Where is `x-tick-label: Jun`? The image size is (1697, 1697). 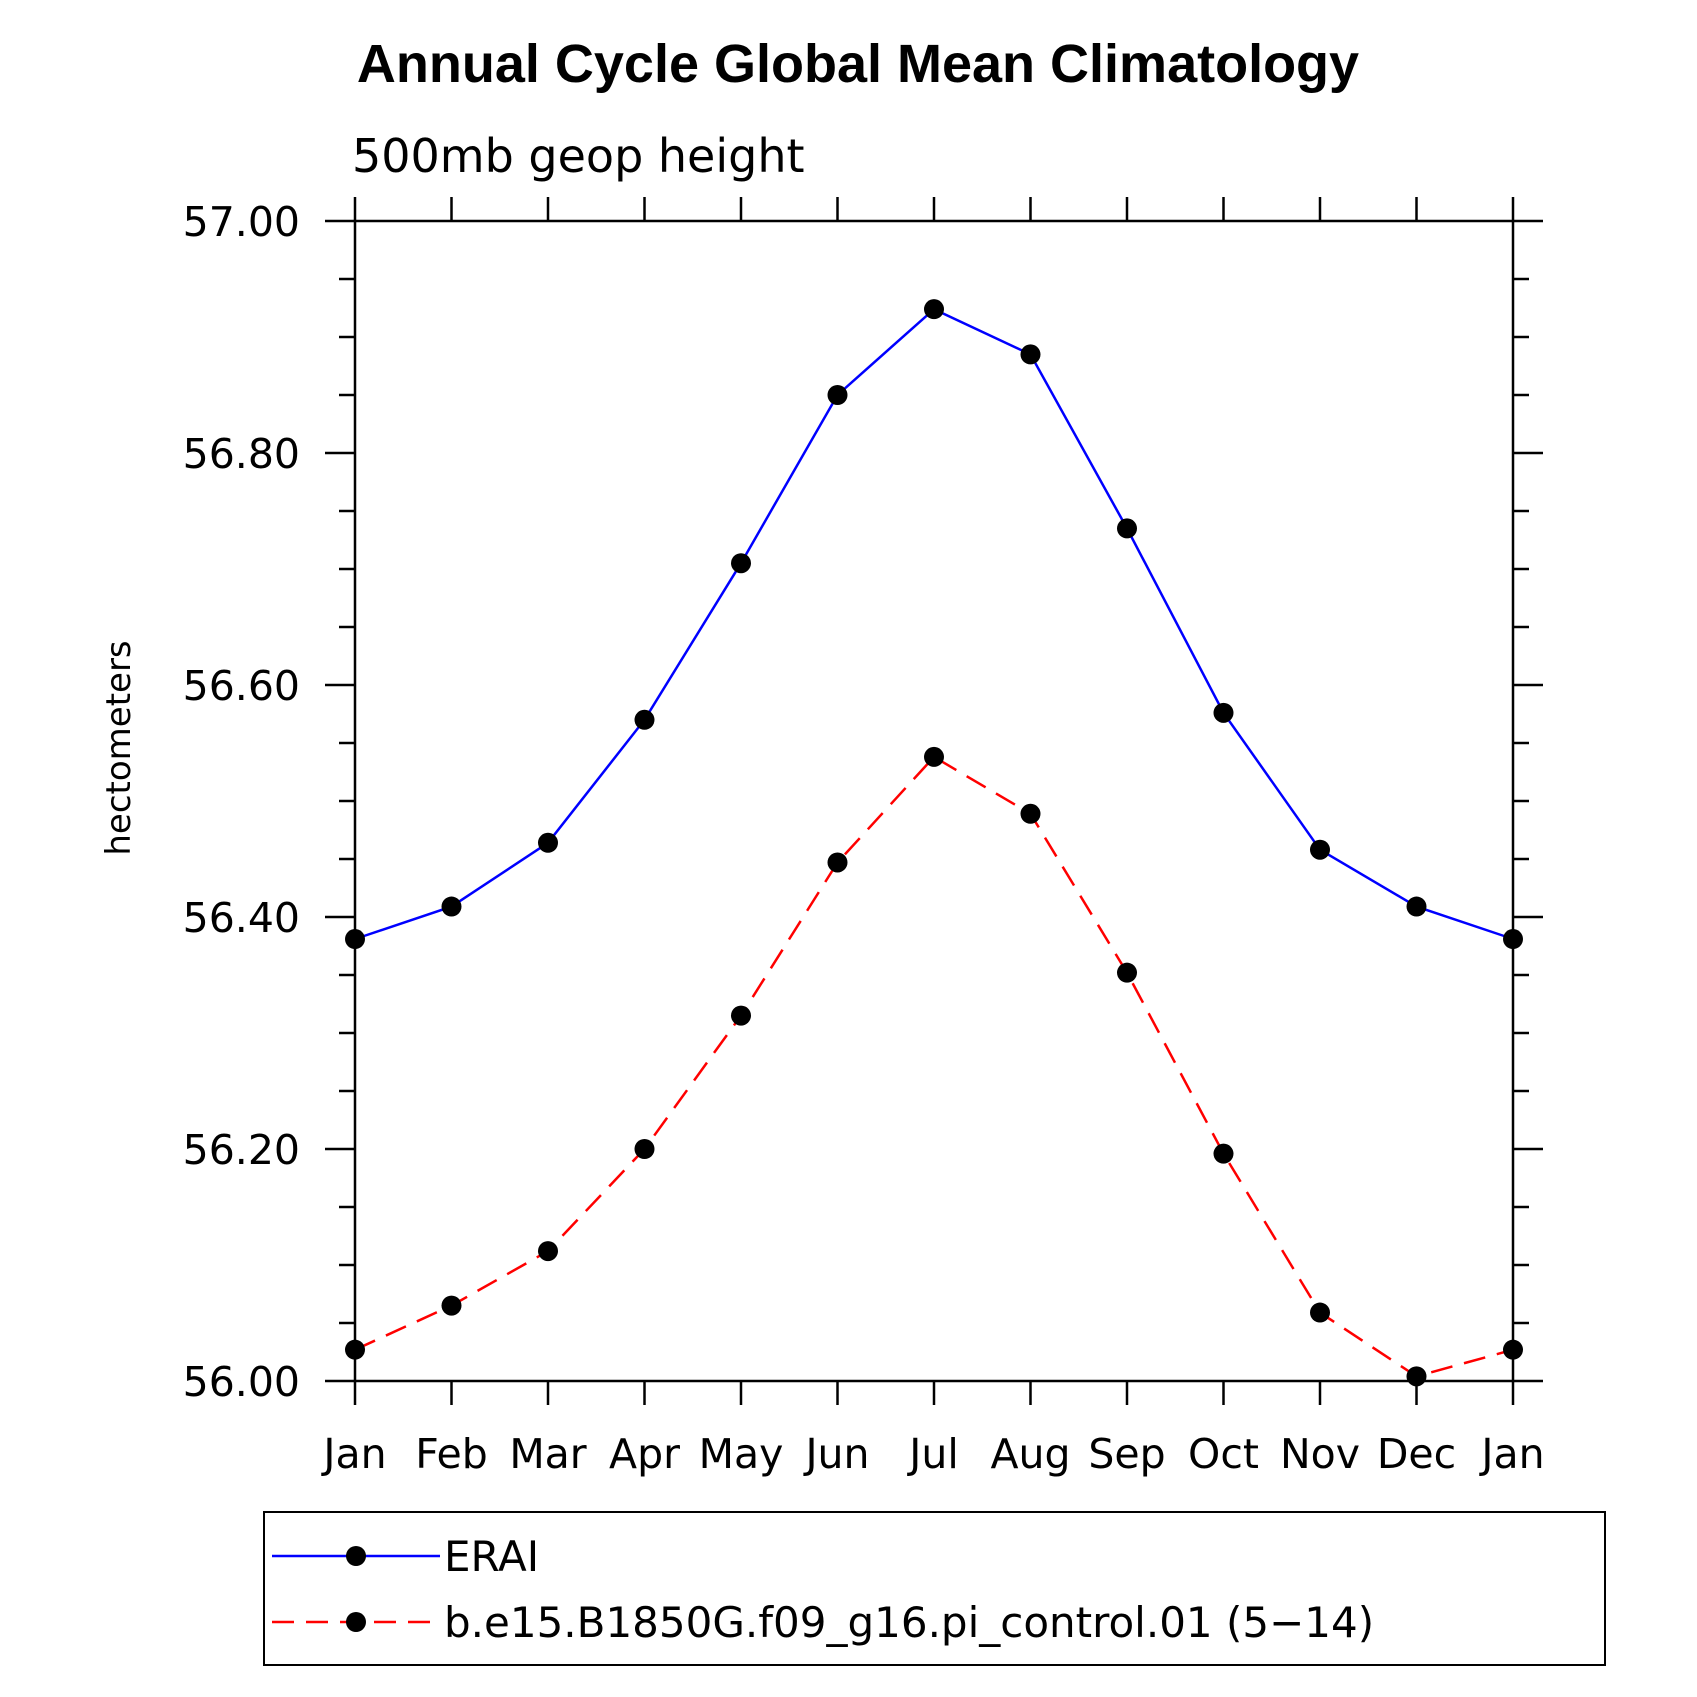 x-tick-label: Jun is located at coordinates (835, 1454).